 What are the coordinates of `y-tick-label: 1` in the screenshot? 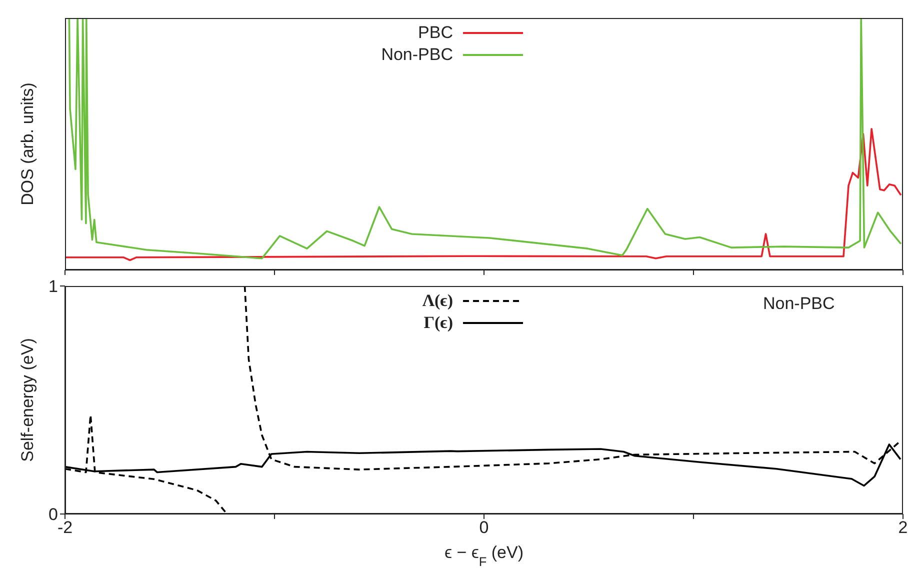 It's located at (53, 286).